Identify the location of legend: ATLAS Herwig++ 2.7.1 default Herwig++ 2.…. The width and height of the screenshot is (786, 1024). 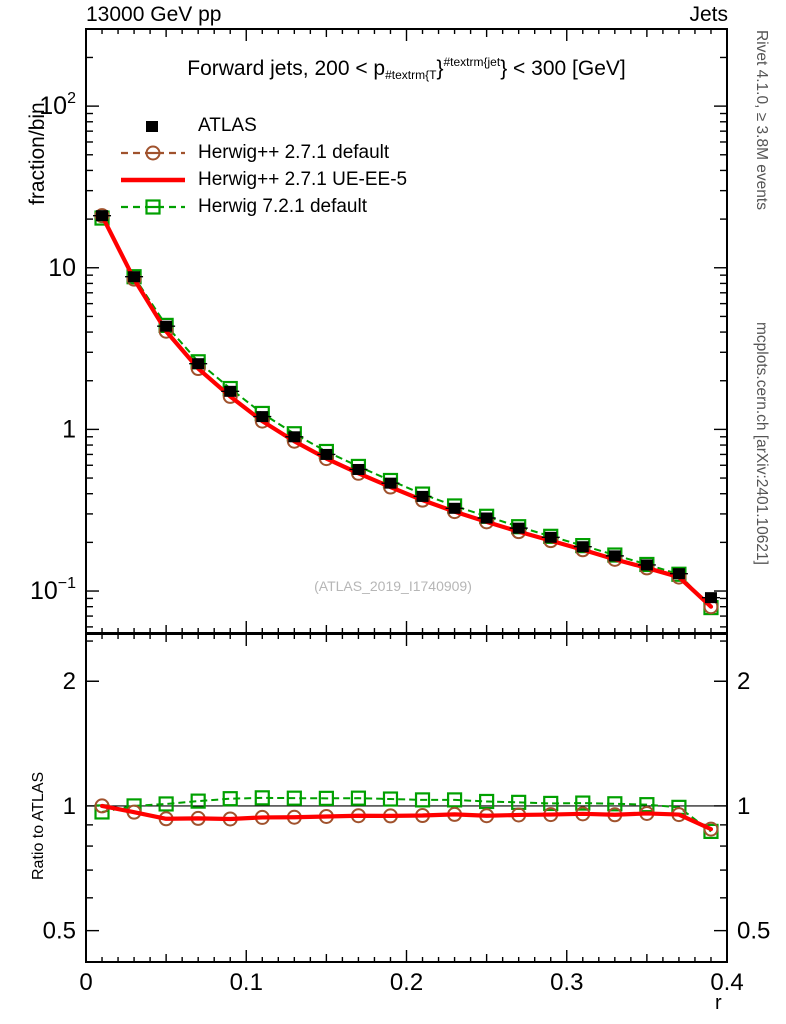
(262, 166).